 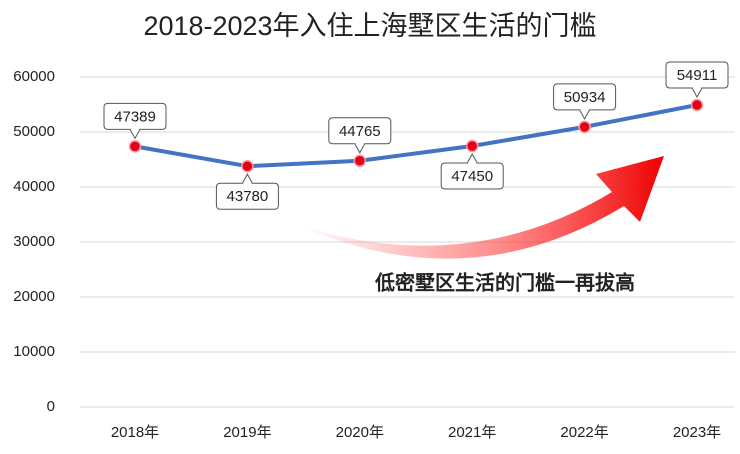 I want to click on data-label: 47389, so click(x=135, y=116).